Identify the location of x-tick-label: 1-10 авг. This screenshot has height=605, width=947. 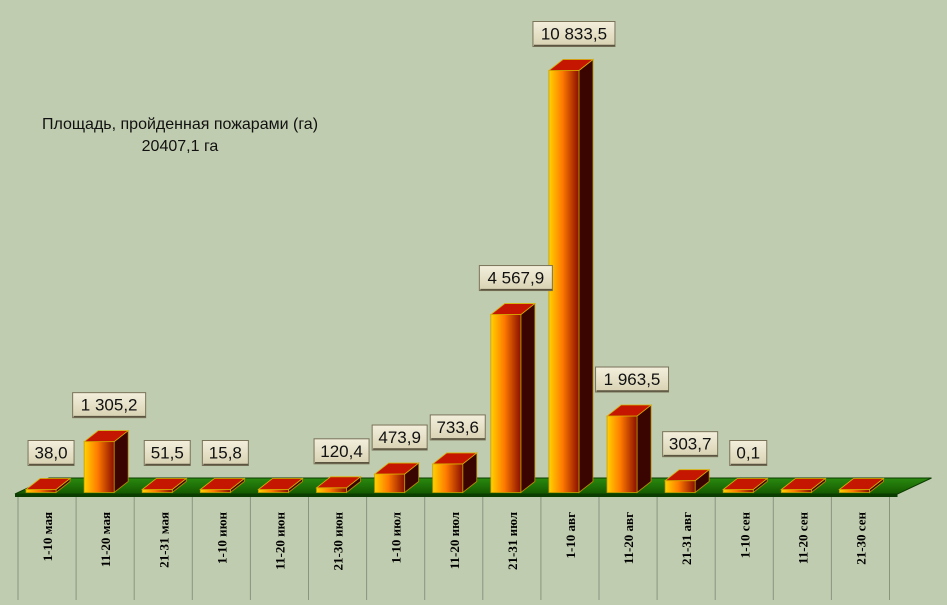
(570, 535).